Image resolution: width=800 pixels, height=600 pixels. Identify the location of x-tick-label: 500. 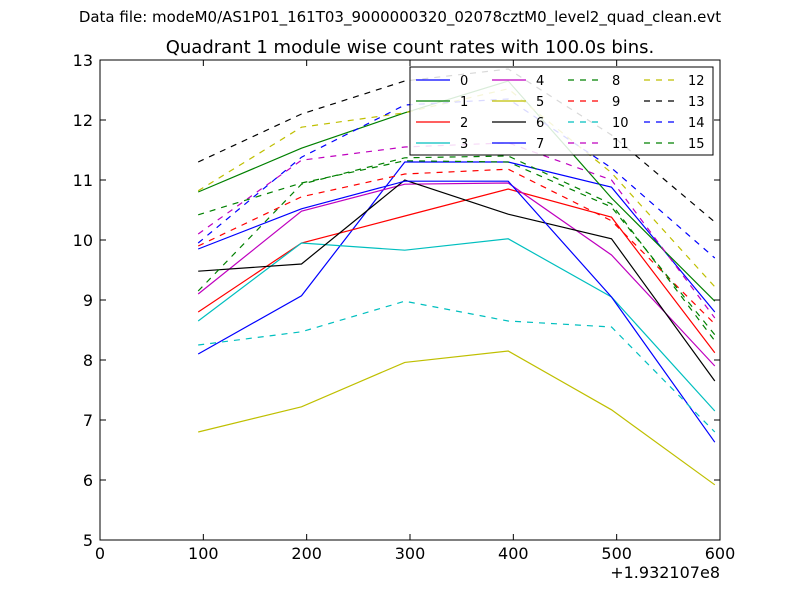
(616, 553).